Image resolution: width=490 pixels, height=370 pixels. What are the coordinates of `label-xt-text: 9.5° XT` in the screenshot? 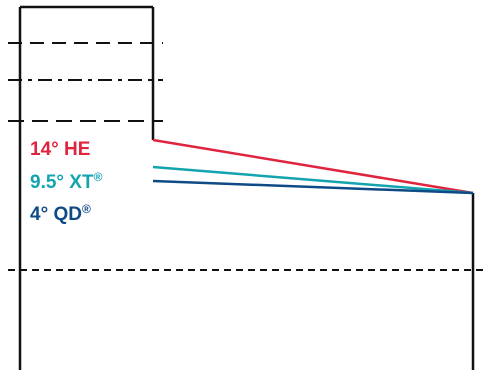 It's located at (62, 182).